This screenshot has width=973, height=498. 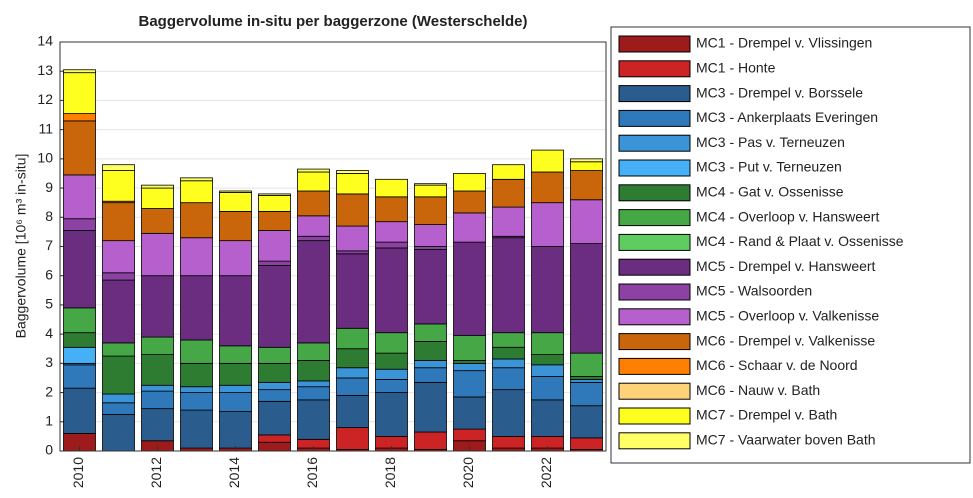 I want to click on x-tick-label: 2010, so click(x=78, y=472).